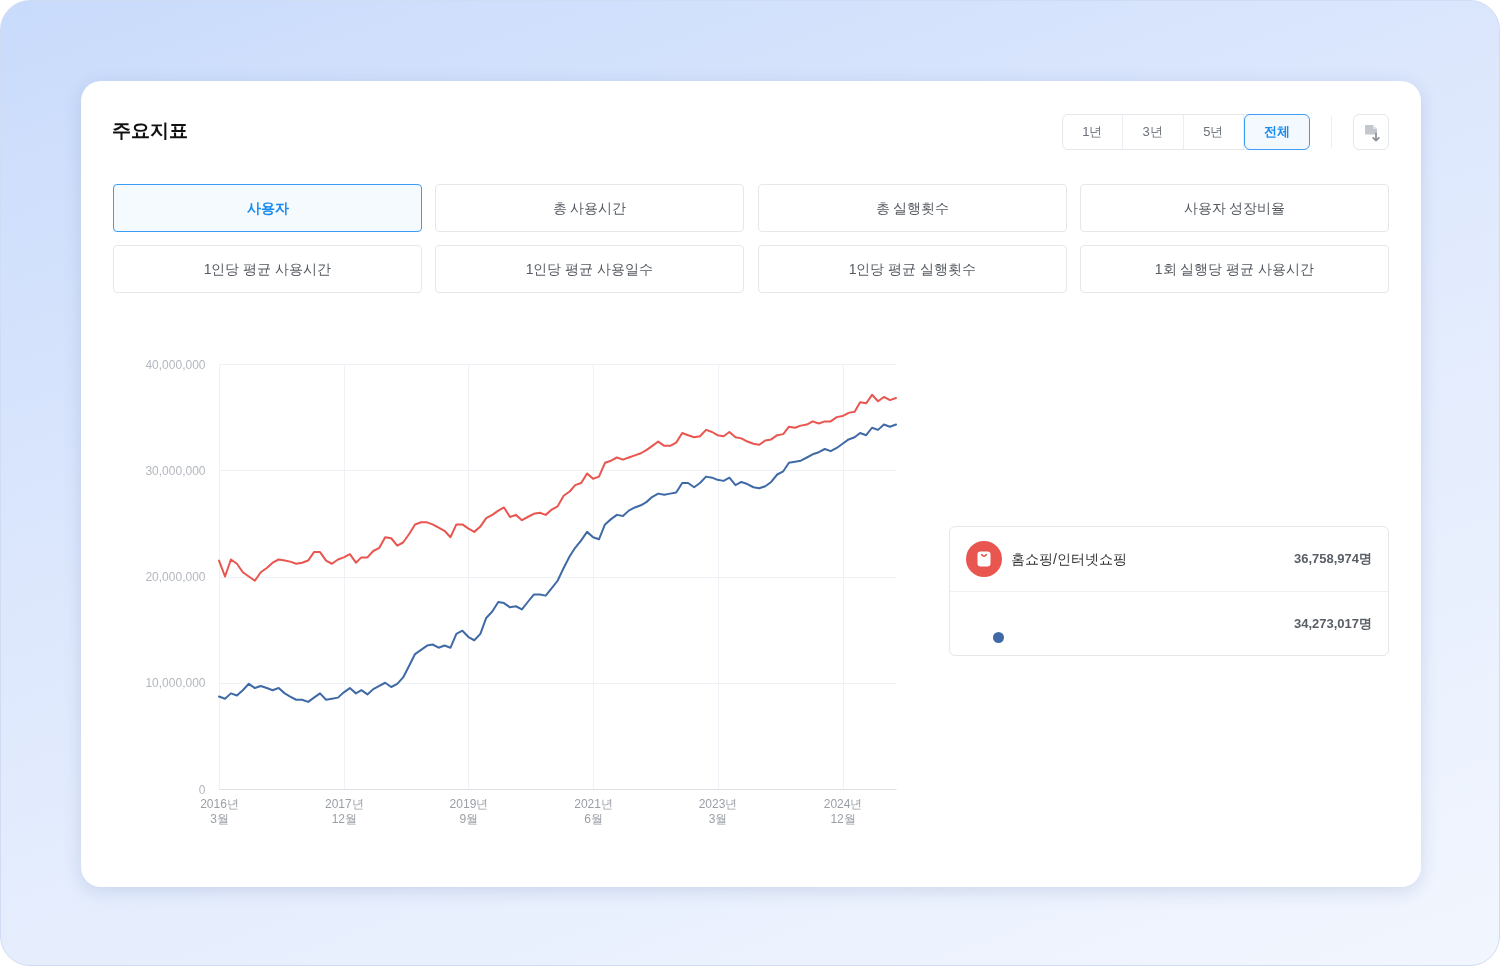  Describe the element at coordinates (589, 269) in the screenshot. I see `metric-tab: 1인당 평균 사용일수` at that location.